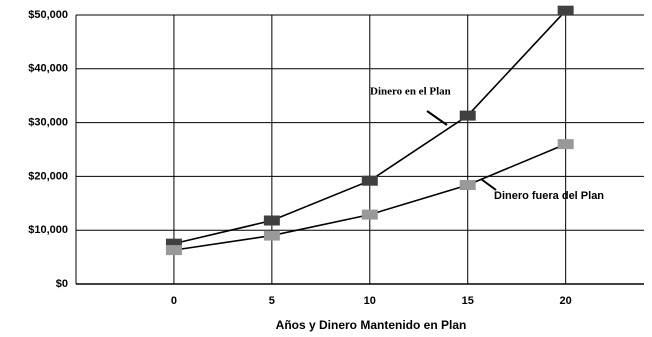 The image size is (652, 337). Describe the element at coordinates (48, 15) in the screenshot. I see `y-tick-label: $50,000` at that location.